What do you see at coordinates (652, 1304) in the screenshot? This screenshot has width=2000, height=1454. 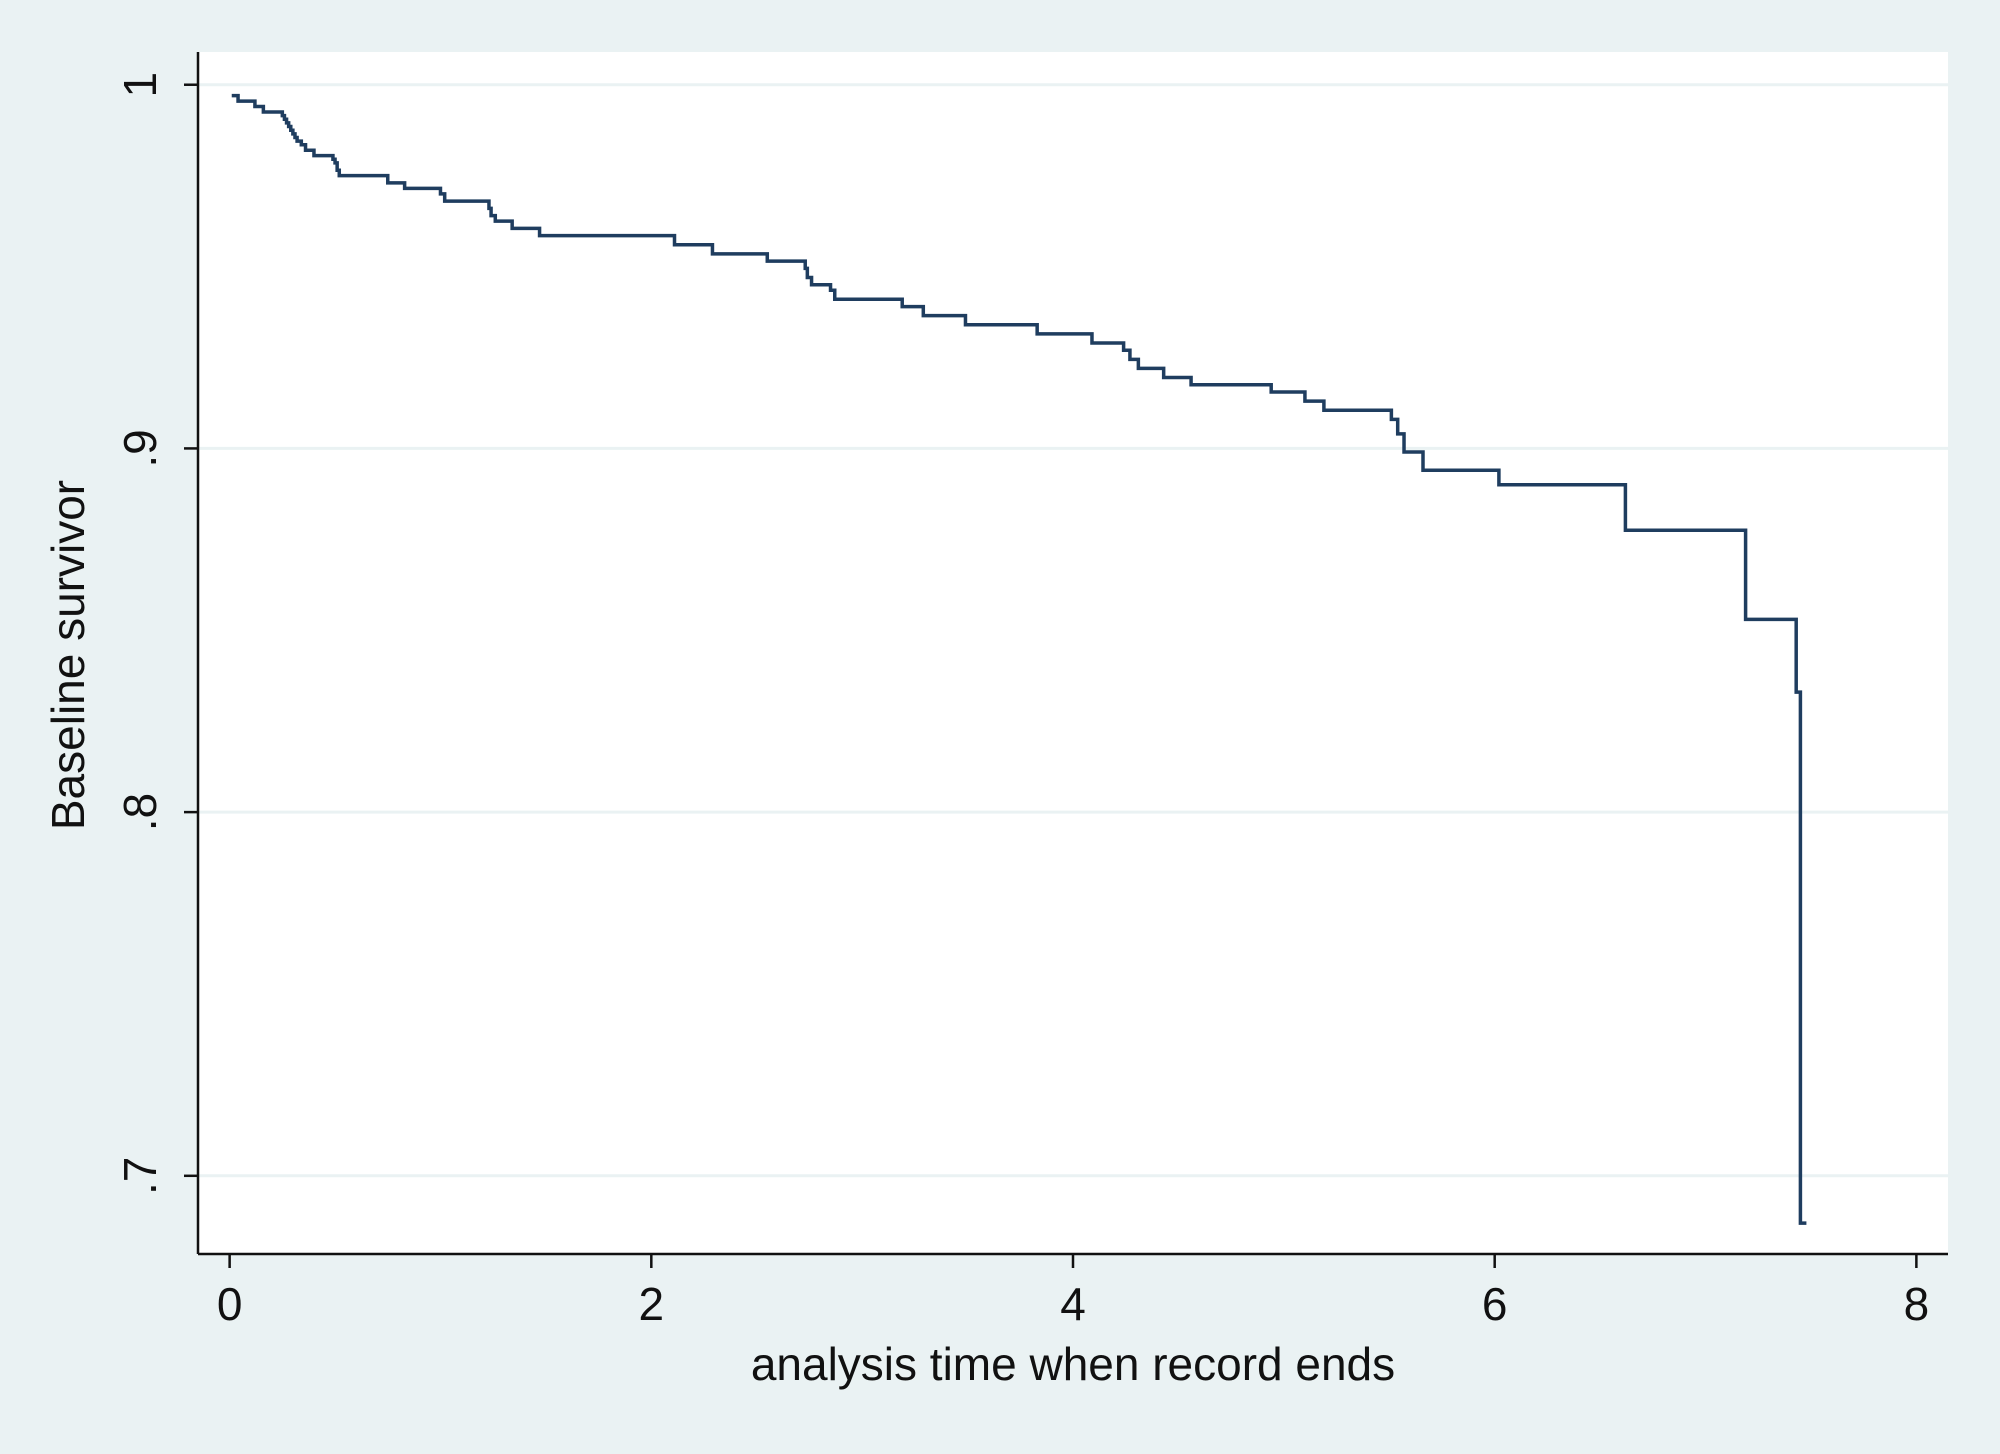 I see `x-tick-label: 2` at bounding box center [652, 1304].